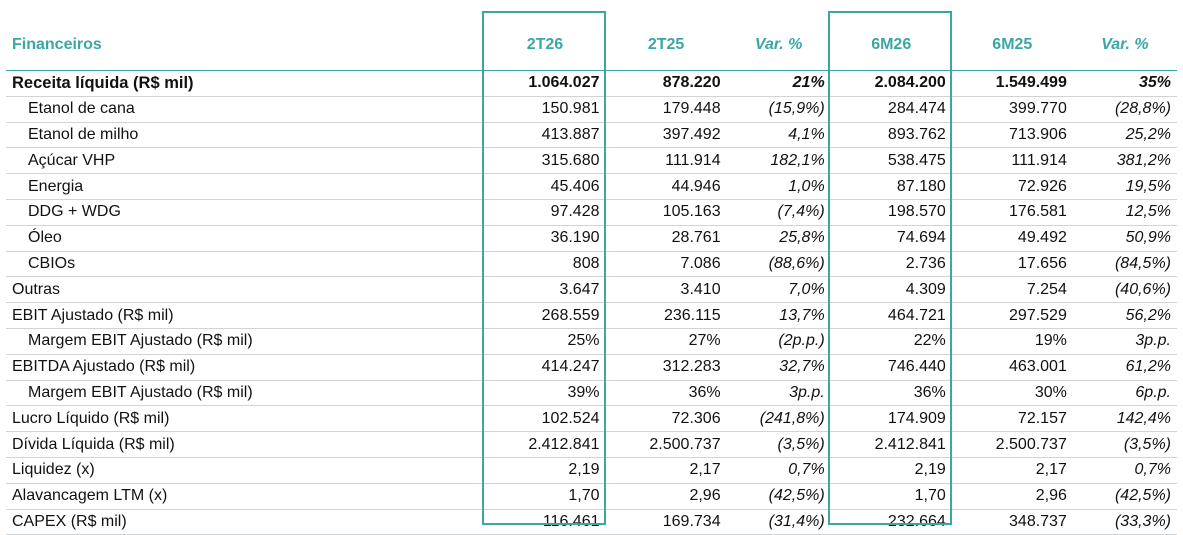 The height and width of the screenshot is (535, 1183). What do you see at coordinates (666, 135) in the screenshot?
I see `cell-2t25: 397.492` at bounding box center [666, 135].